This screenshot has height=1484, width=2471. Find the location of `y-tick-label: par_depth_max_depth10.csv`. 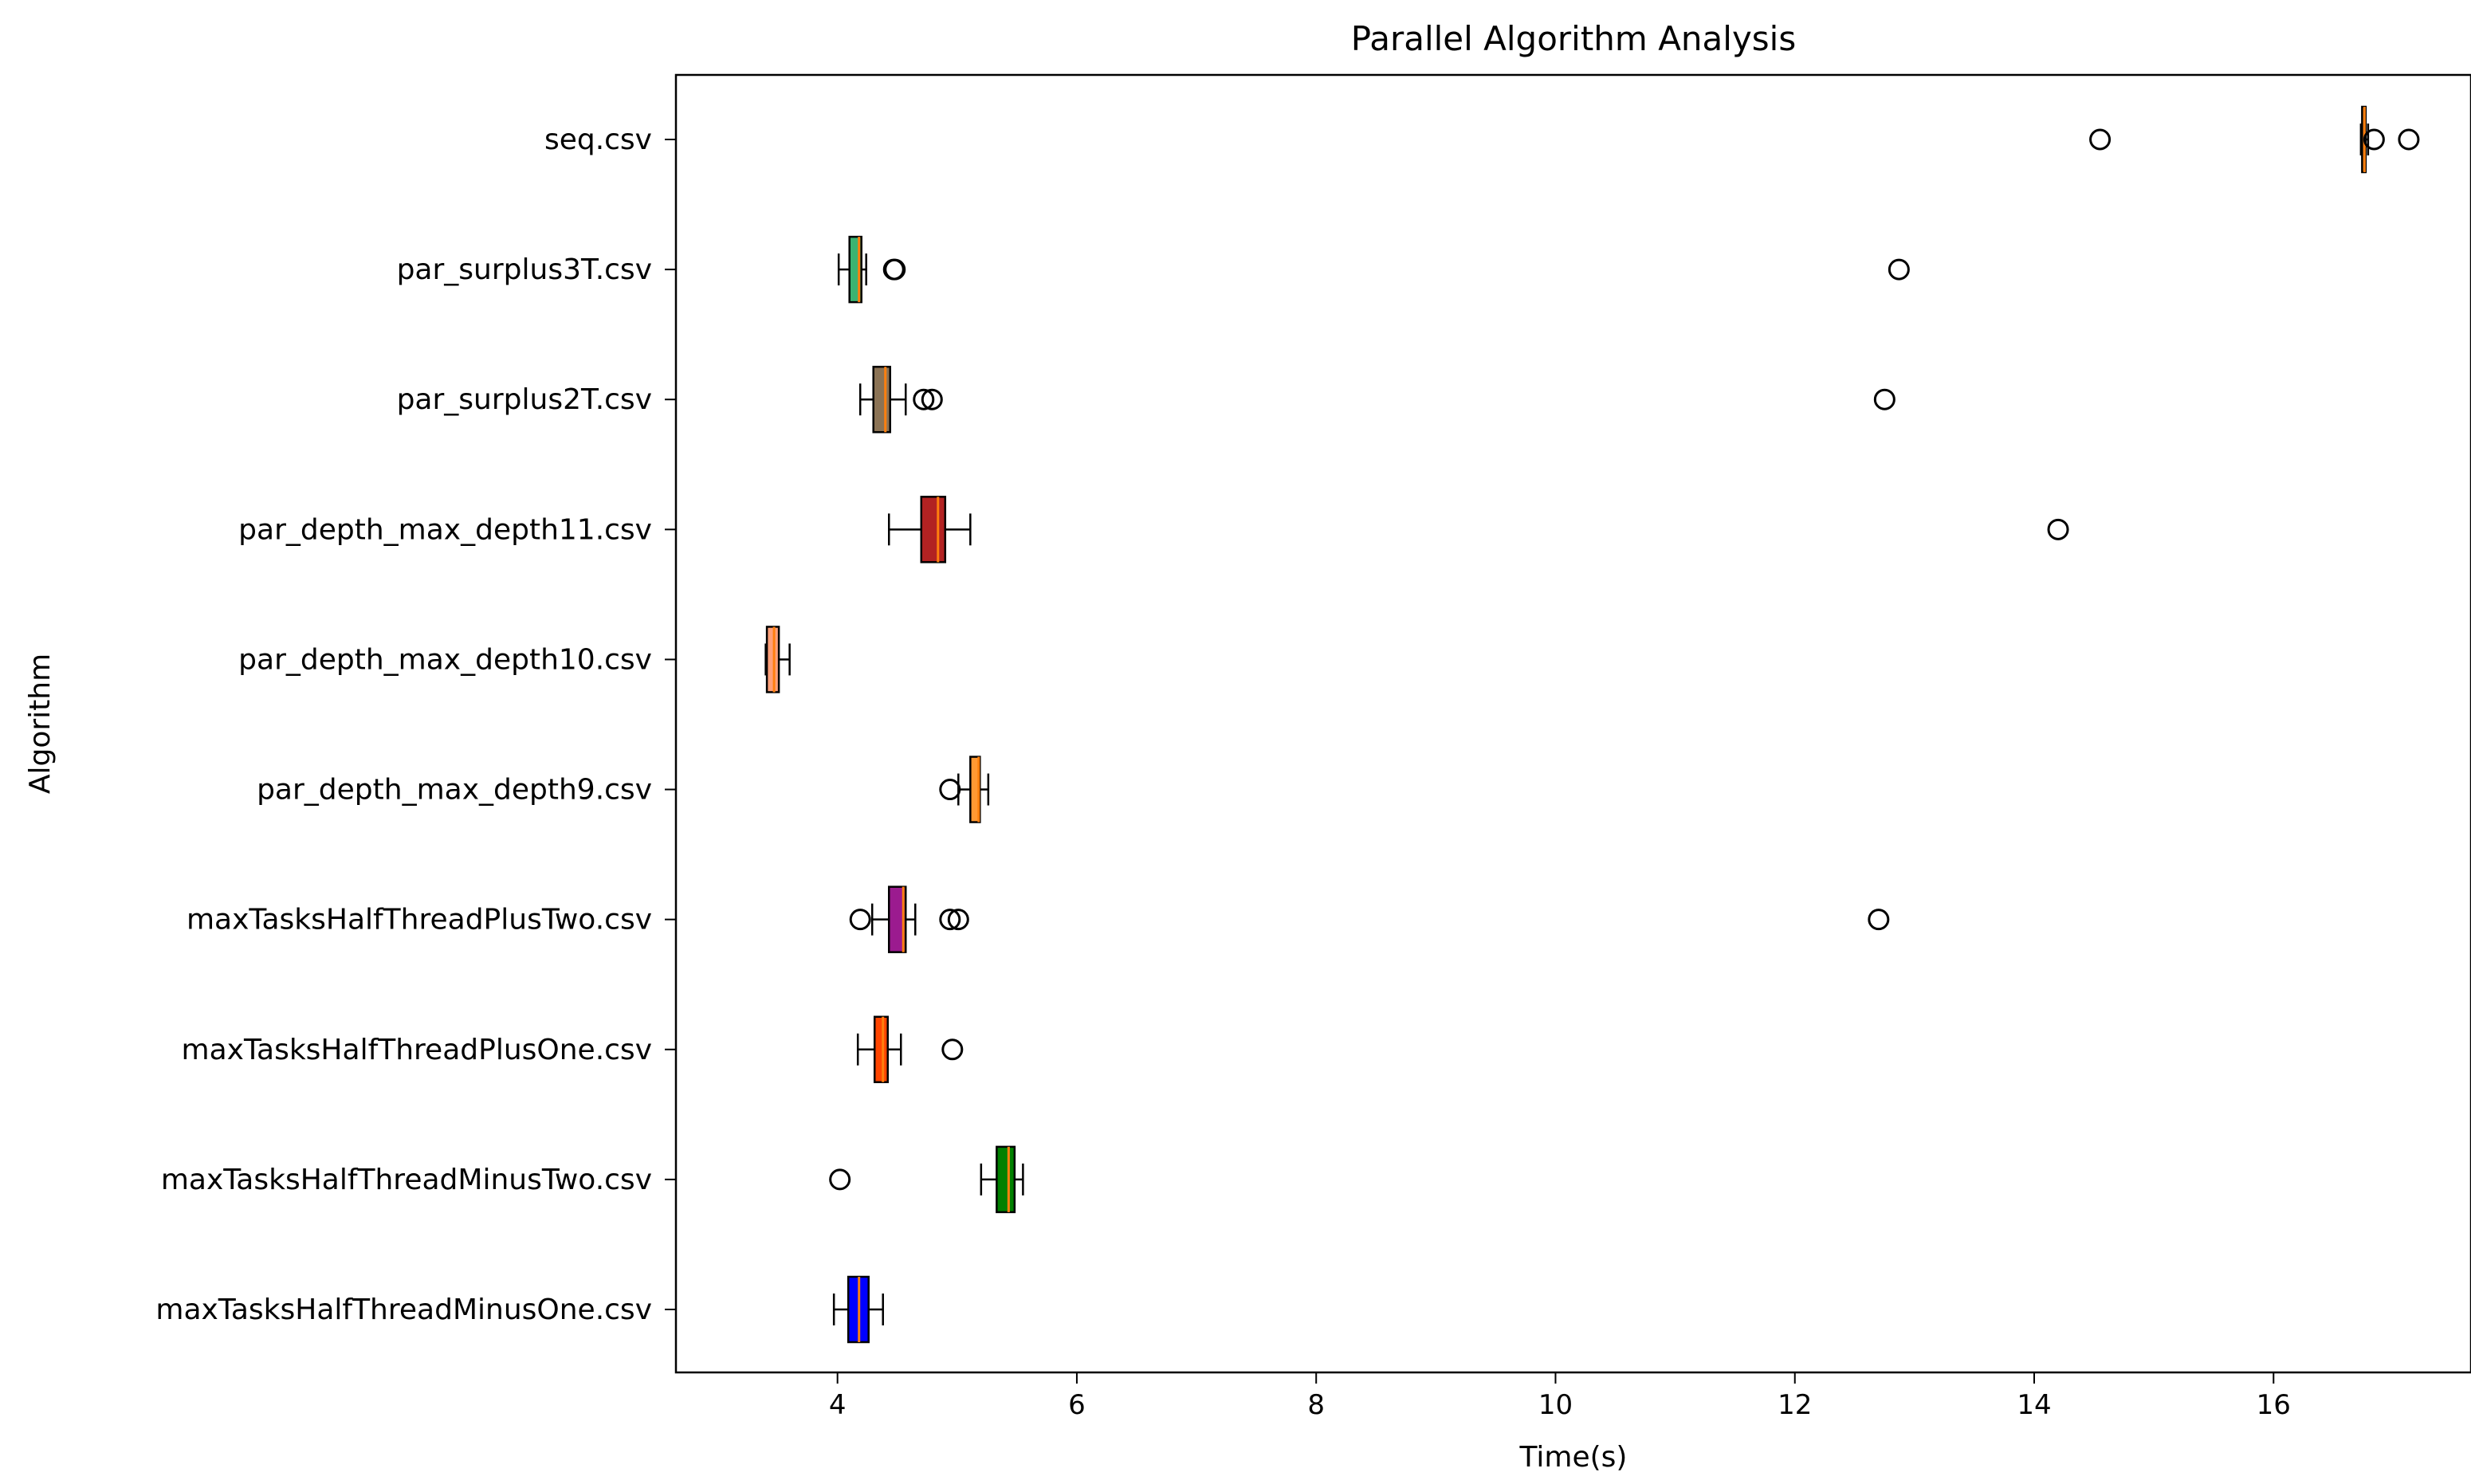

y-tick-label: par_depth_max_depth10.csv is located at coordinates (445, 659).